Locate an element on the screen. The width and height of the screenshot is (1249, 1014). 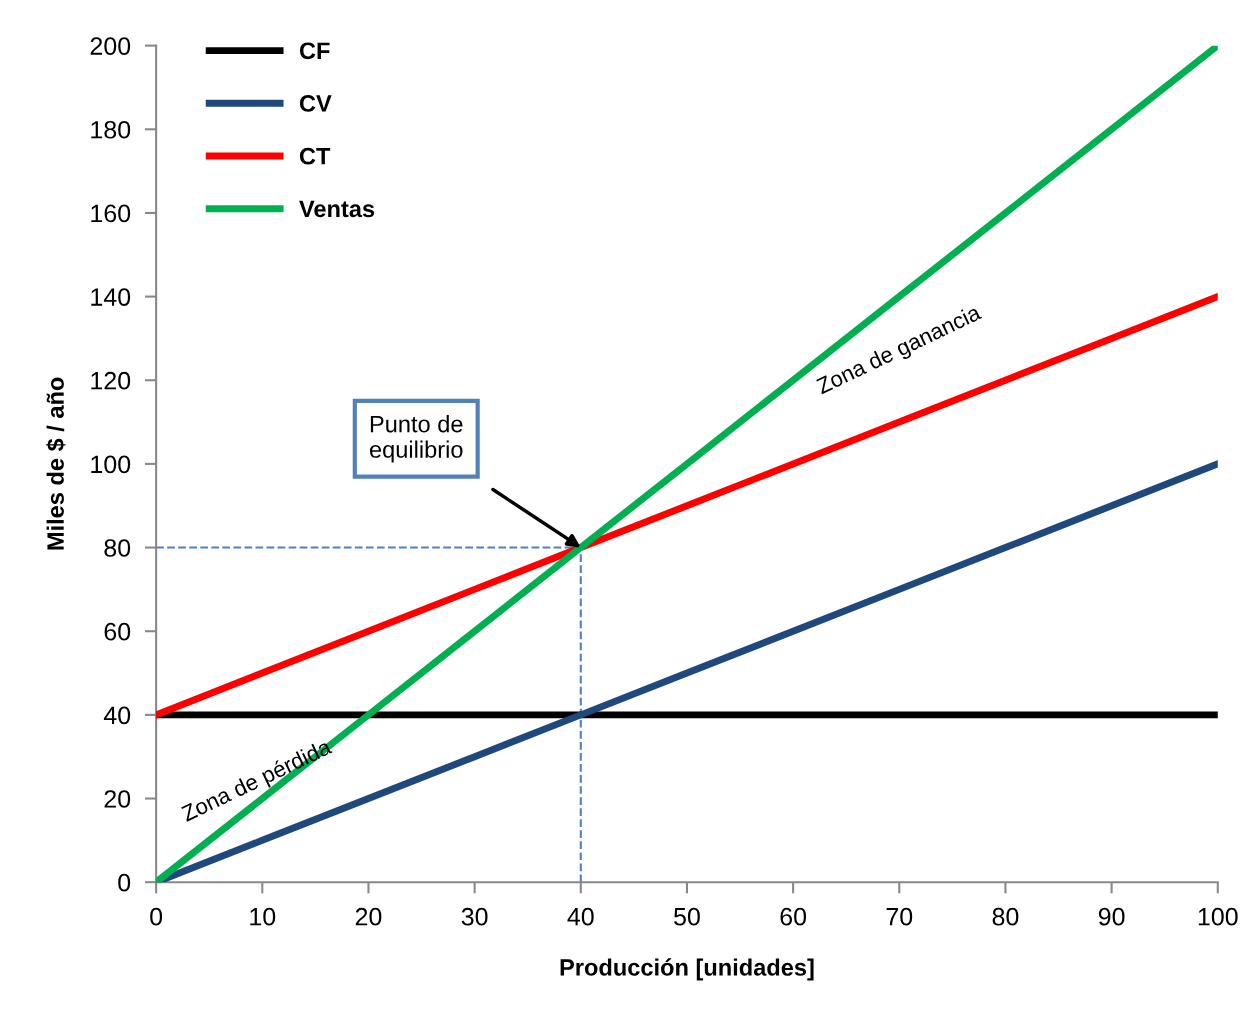
x-tick-label: 40 is located at coordinates (580, 916).